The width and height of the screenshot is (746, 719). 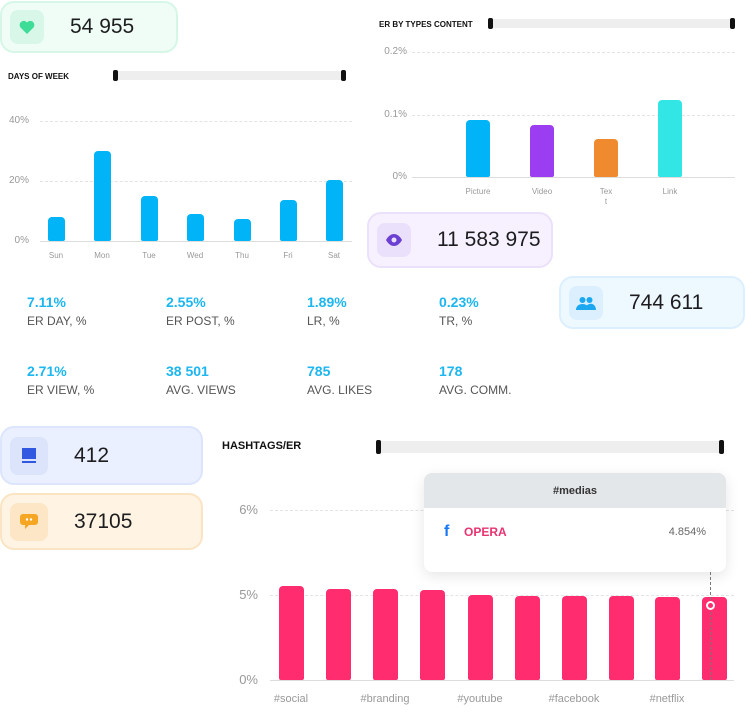 I want to click on facebook-icon: f, so click(x=447, y=531).